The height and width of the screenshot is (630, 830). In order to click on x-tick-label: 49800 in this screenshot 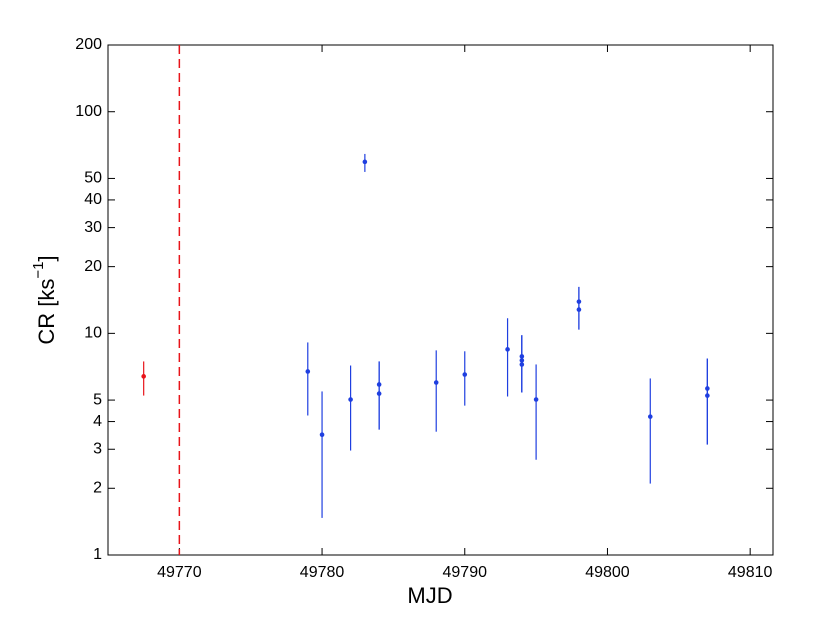, I will do `click(607, 572)`.